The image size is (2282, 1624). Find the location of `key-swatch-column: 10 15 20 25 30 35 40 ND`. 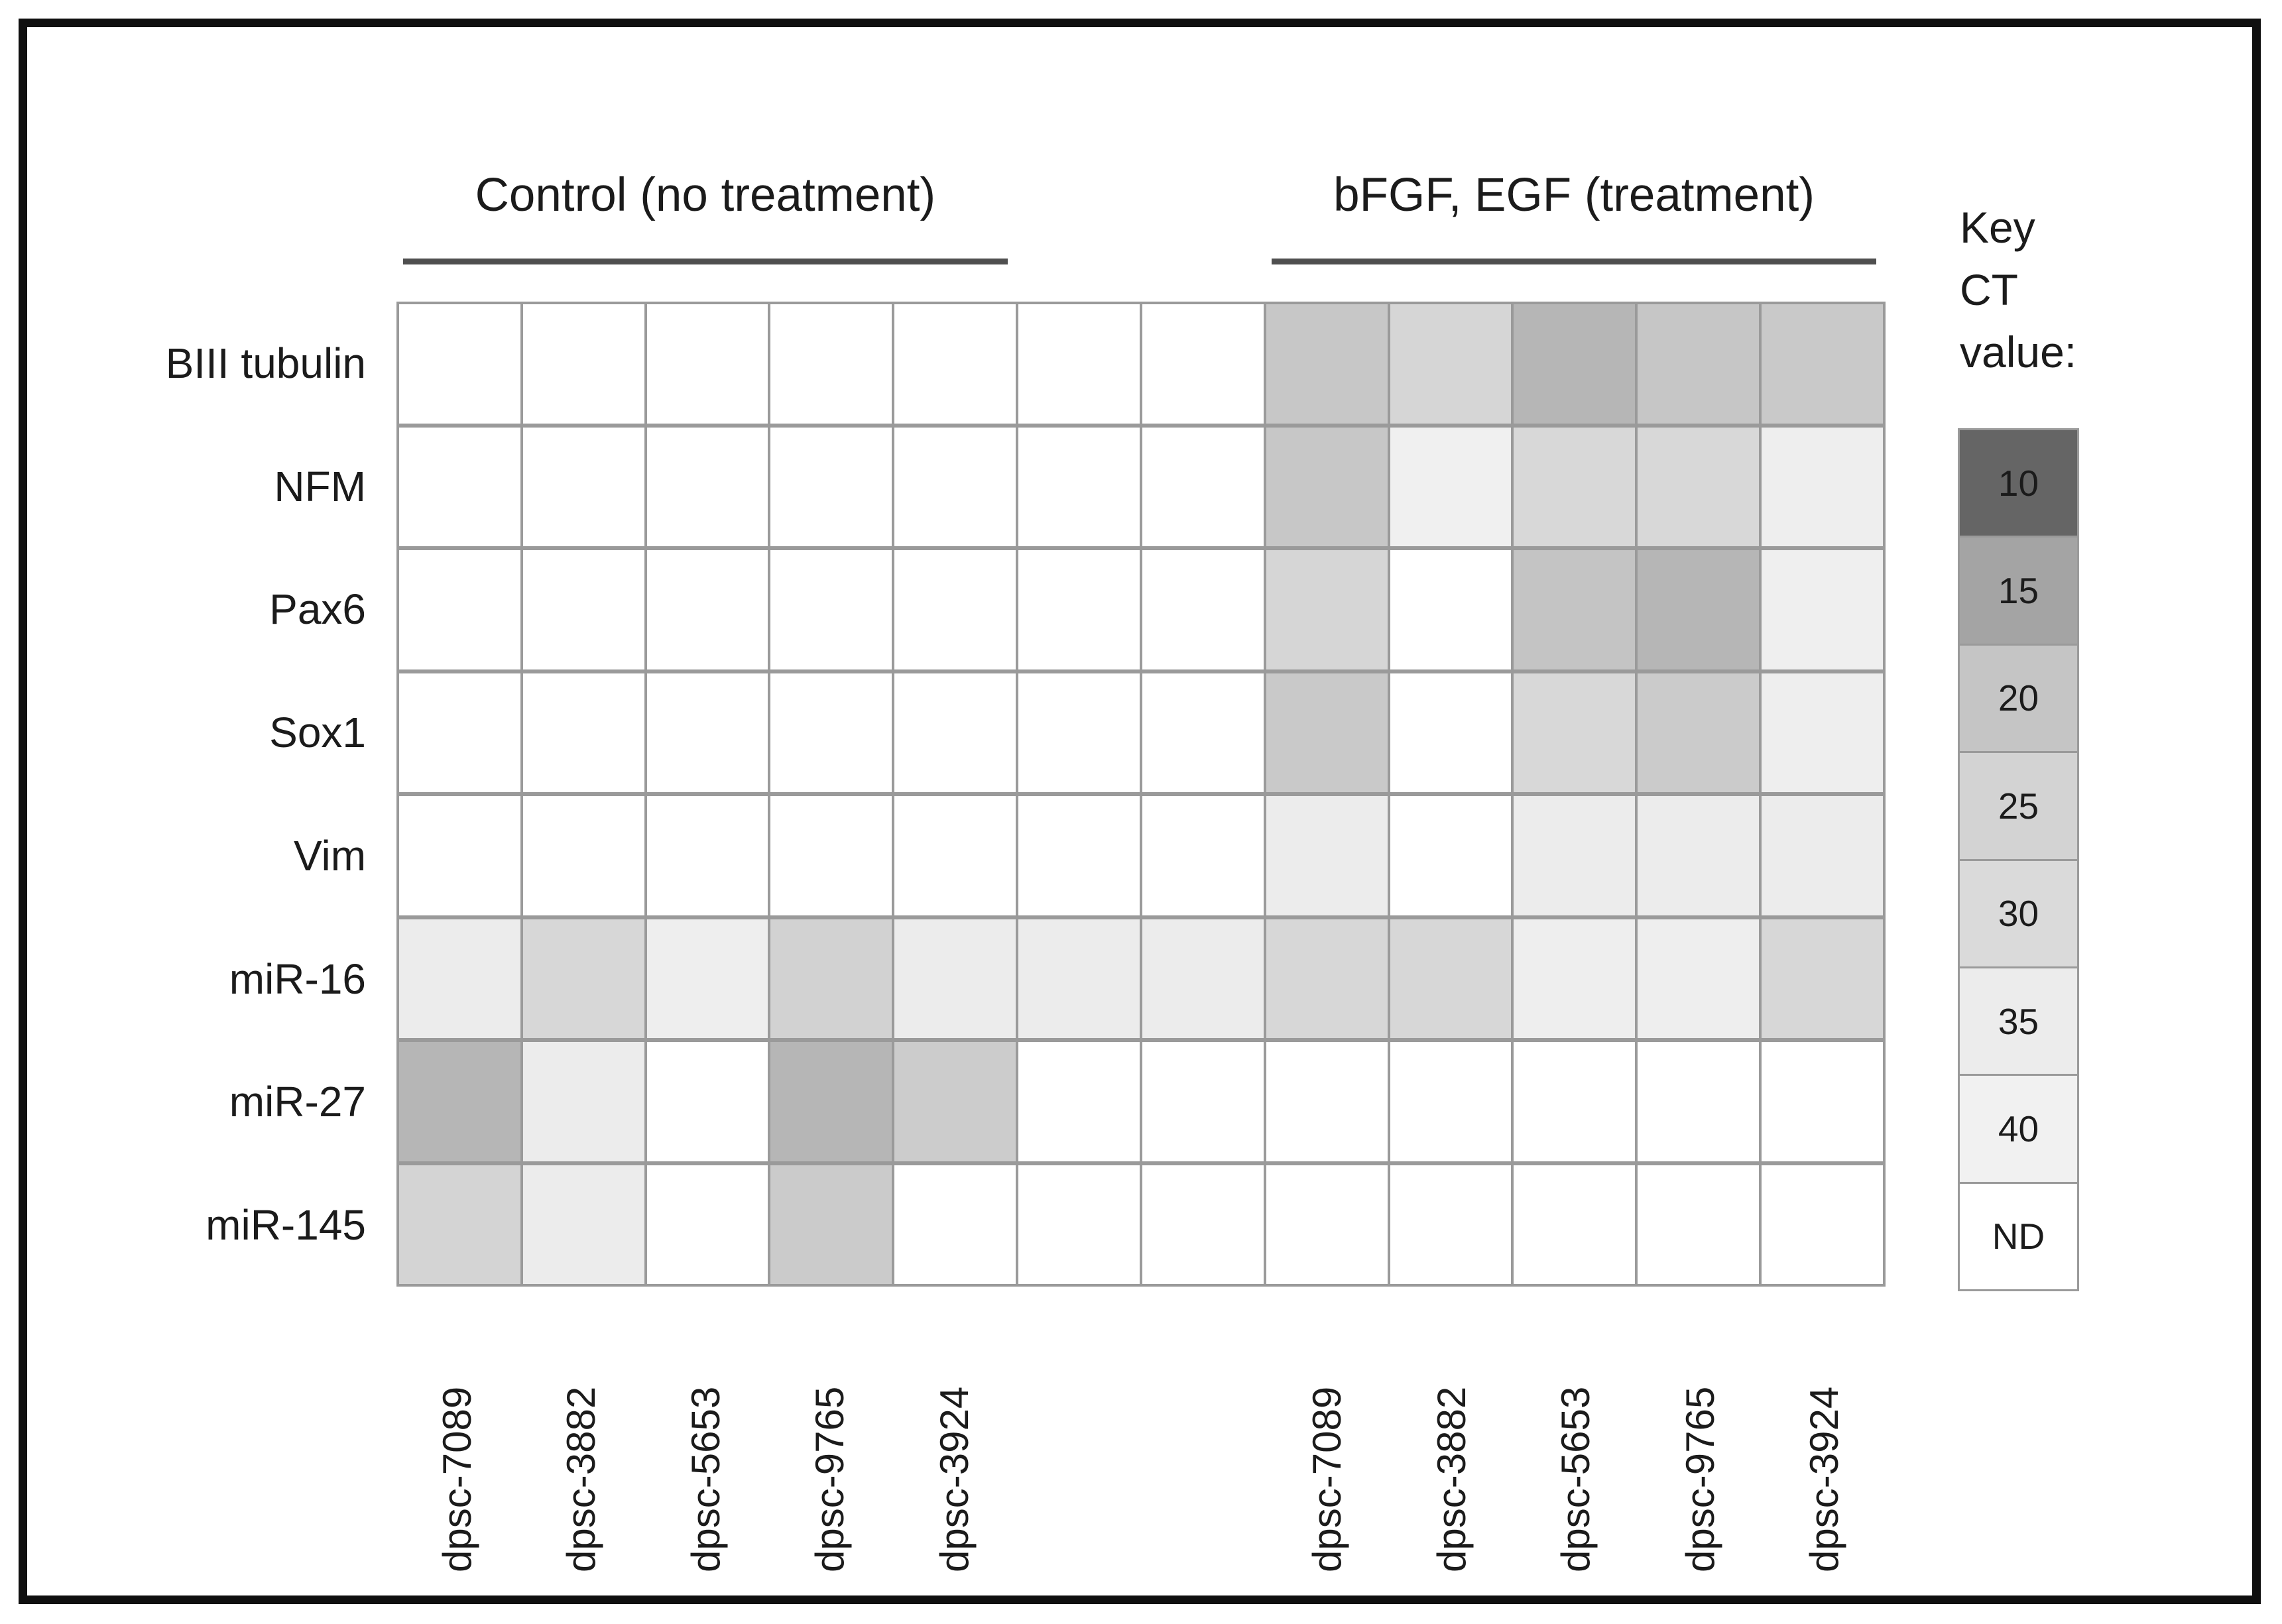

key-swatch-column: 10 15 20 25 30 35 40 ND is located at coordinates (2019, 859).